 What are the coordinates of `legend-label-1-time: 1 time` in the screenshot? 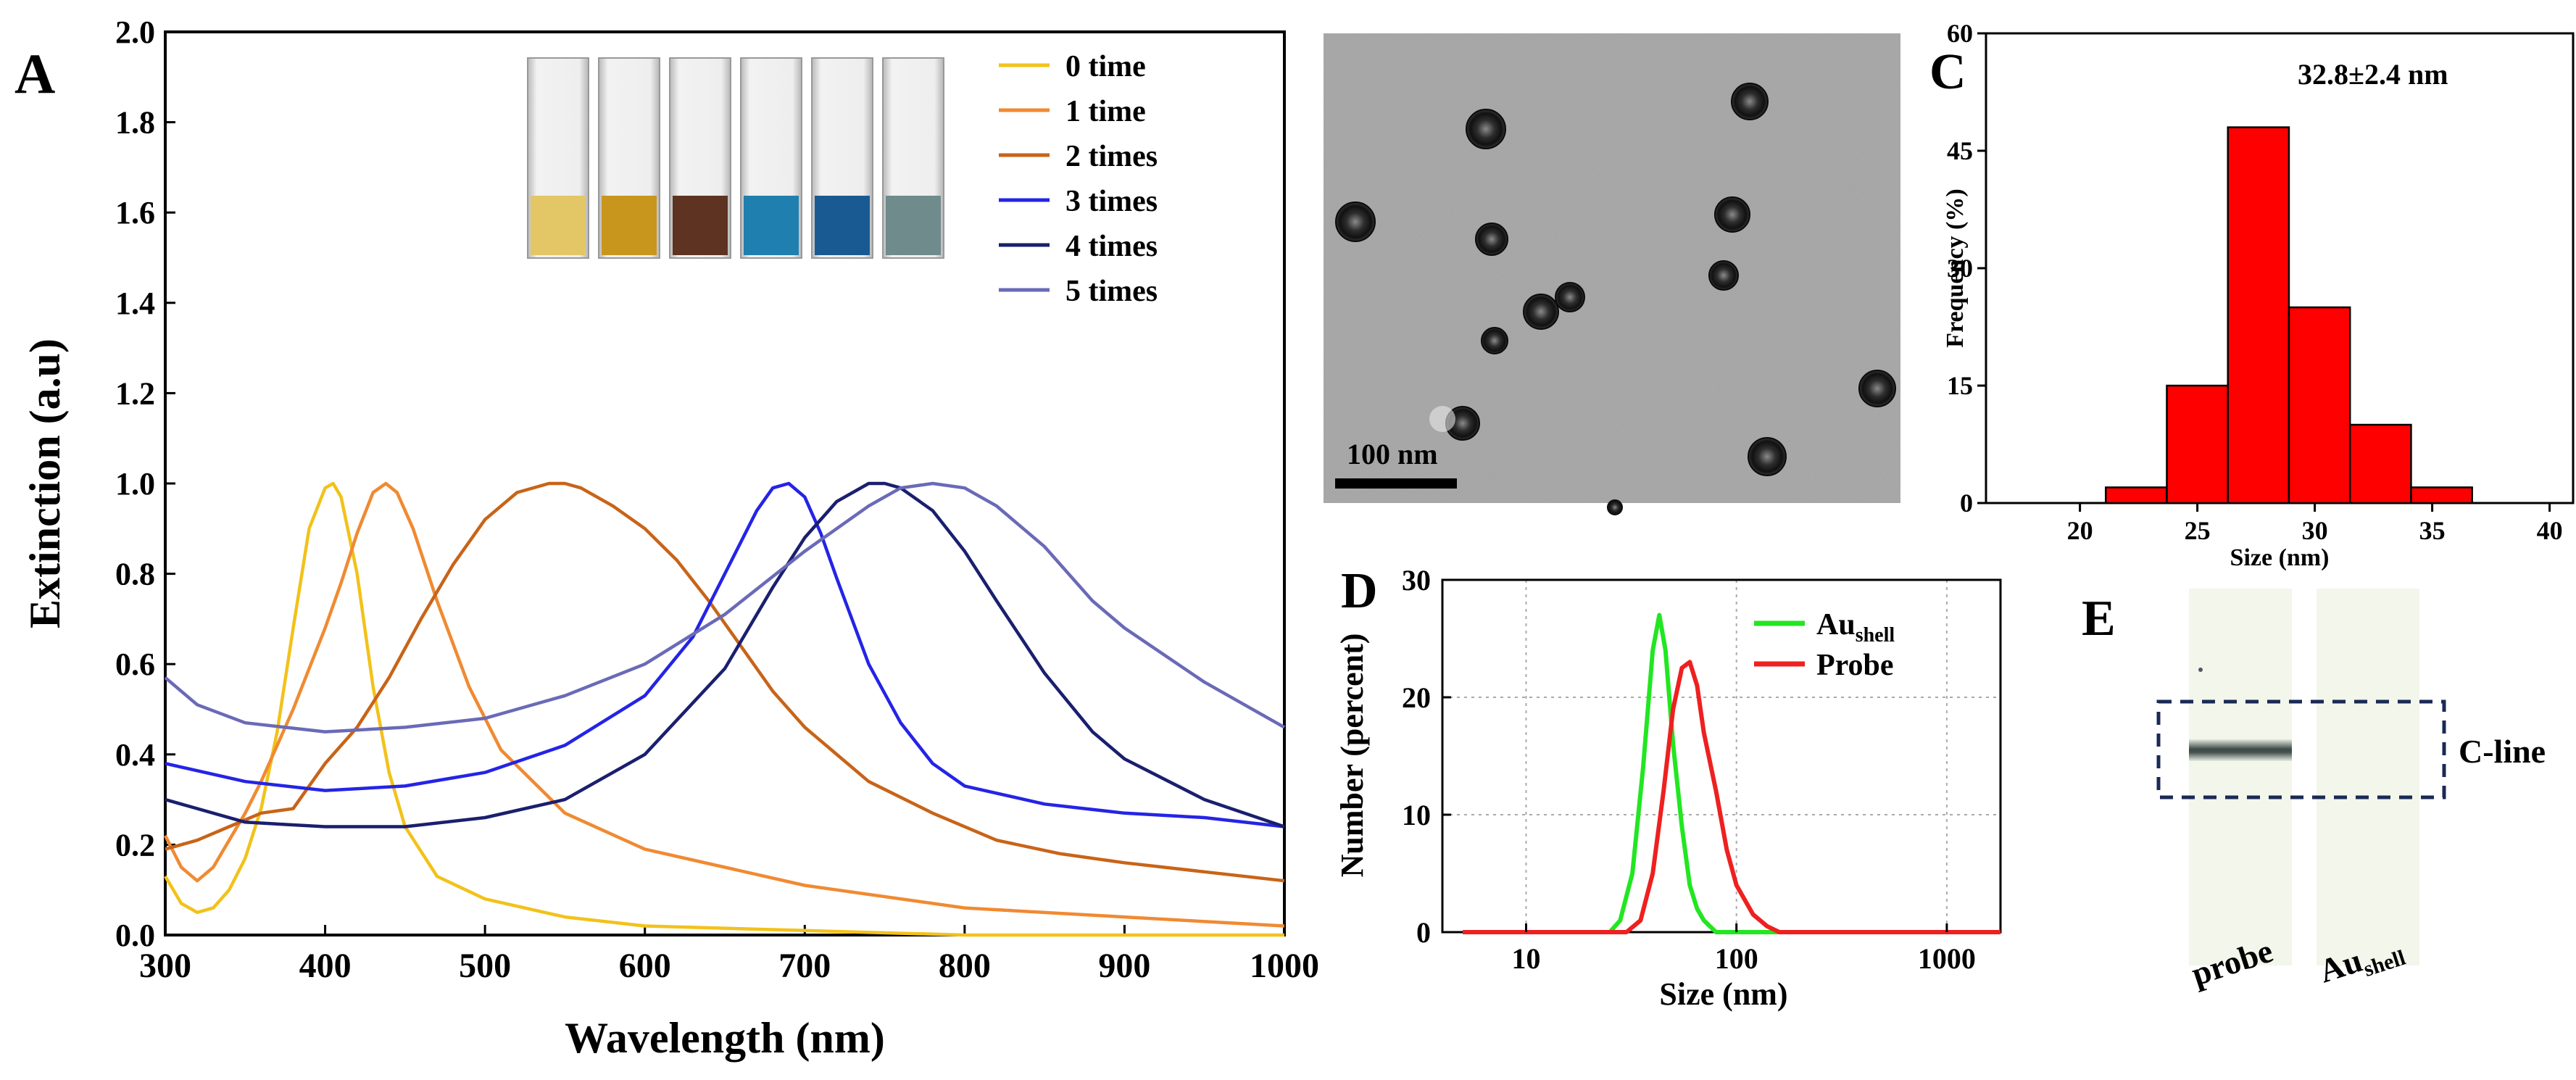 It's located at (1105, 111).